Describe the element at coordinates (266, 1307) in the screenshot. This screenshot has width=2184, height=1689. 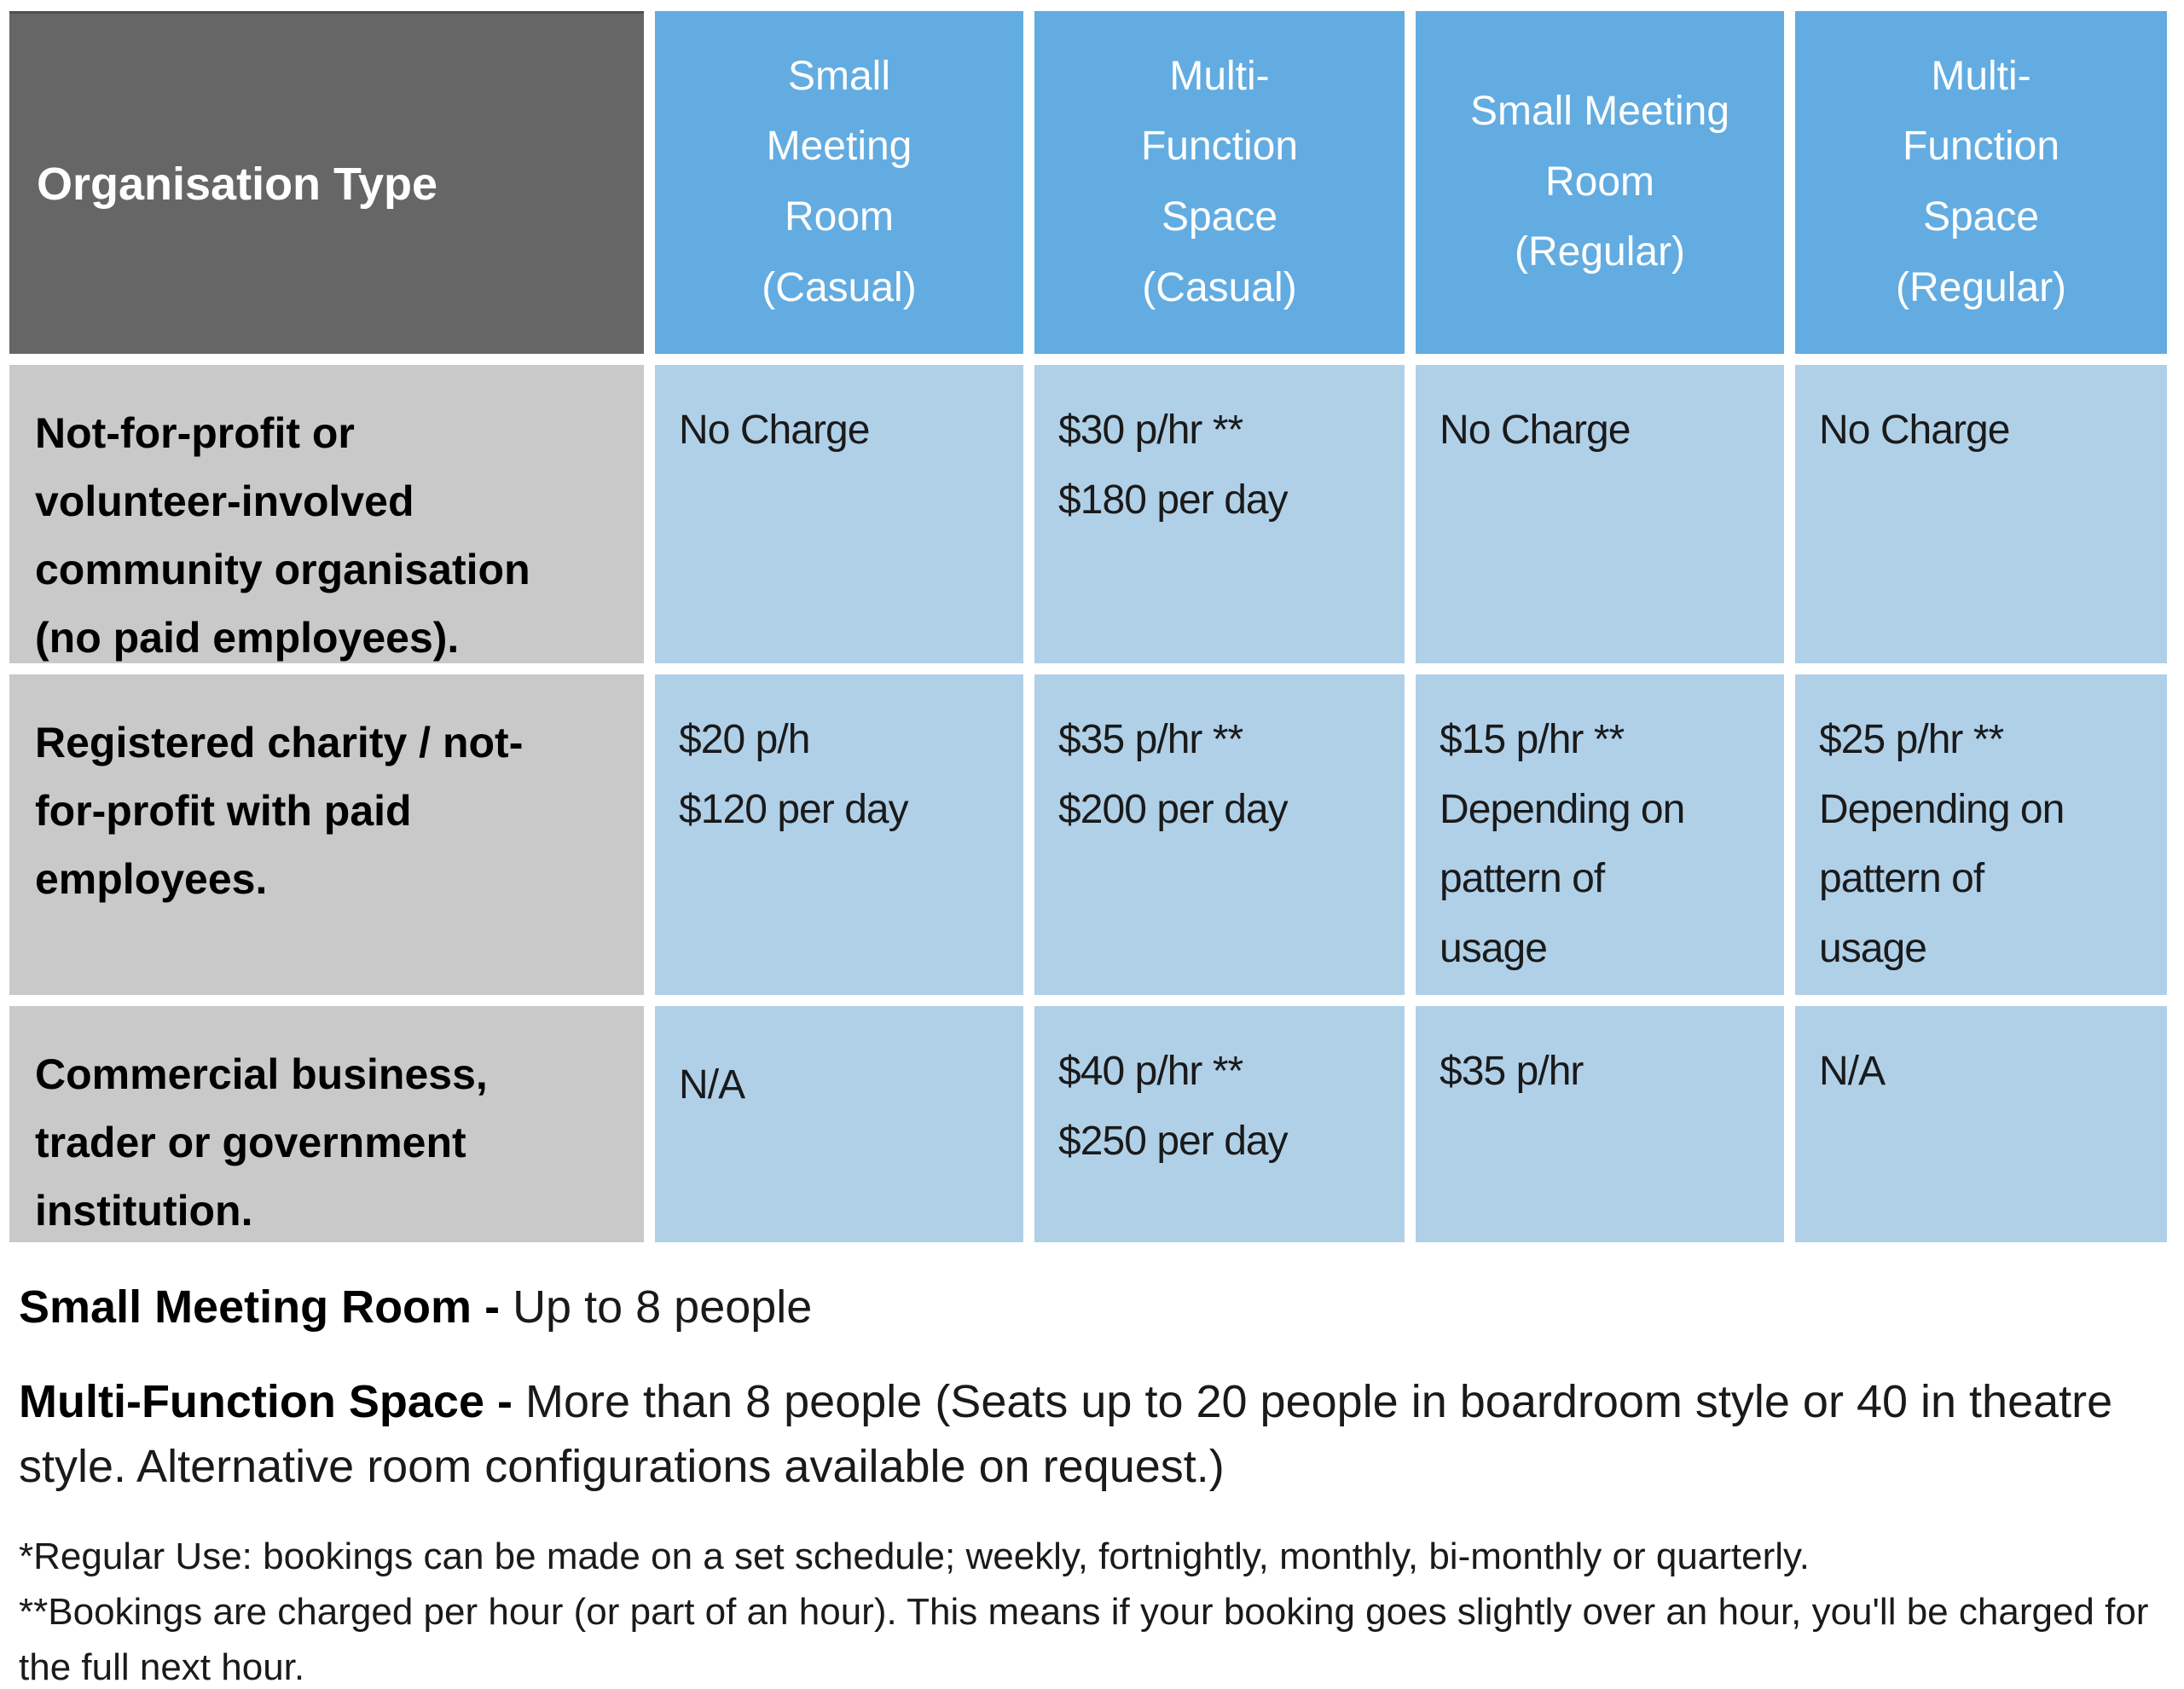
I see `legend-small-meeting-room-term: Small Meeting Room -` at that location.